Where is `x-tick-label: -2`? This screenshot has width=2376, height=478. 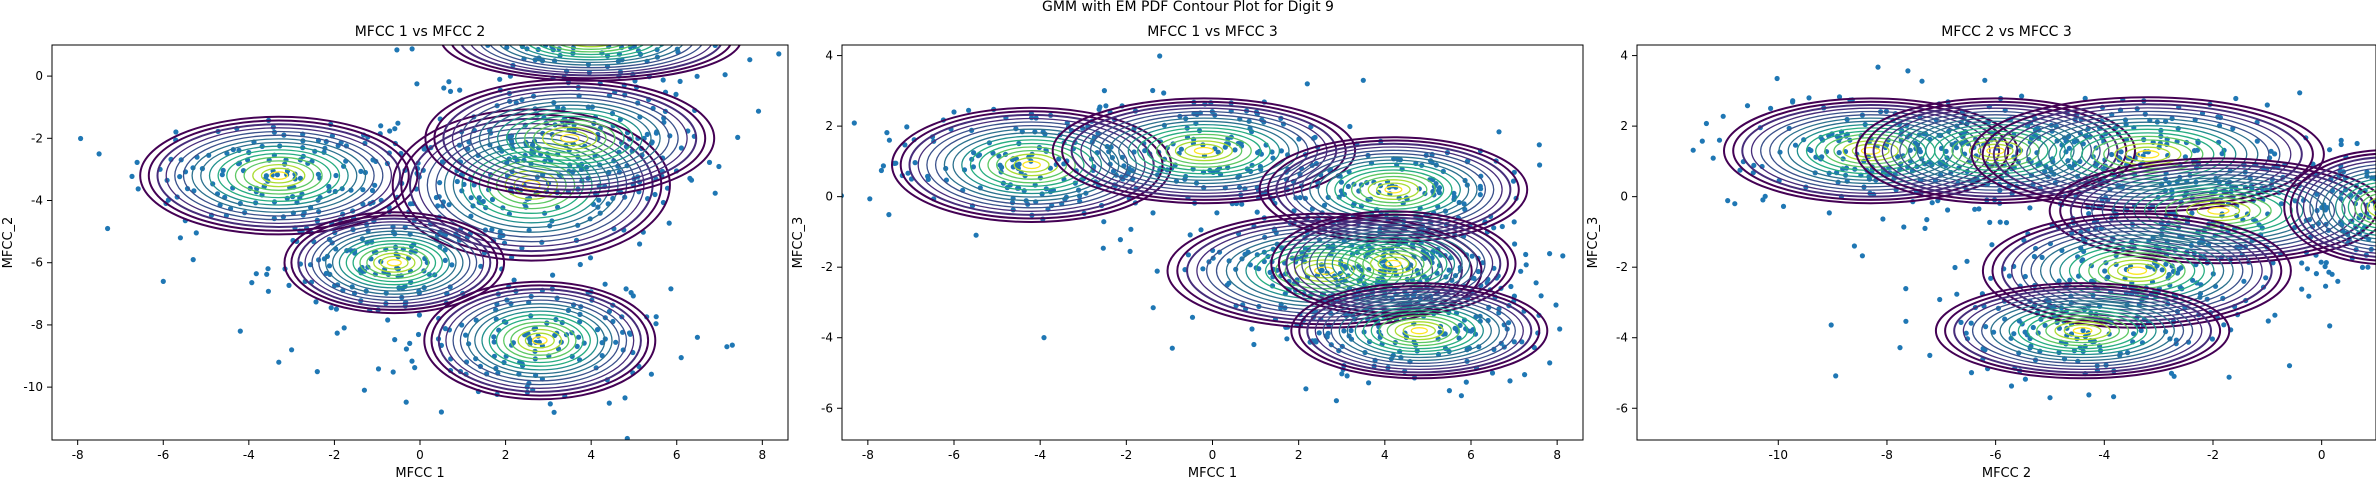 x-tick-label: -2 is located at coordinates (1126, 455).